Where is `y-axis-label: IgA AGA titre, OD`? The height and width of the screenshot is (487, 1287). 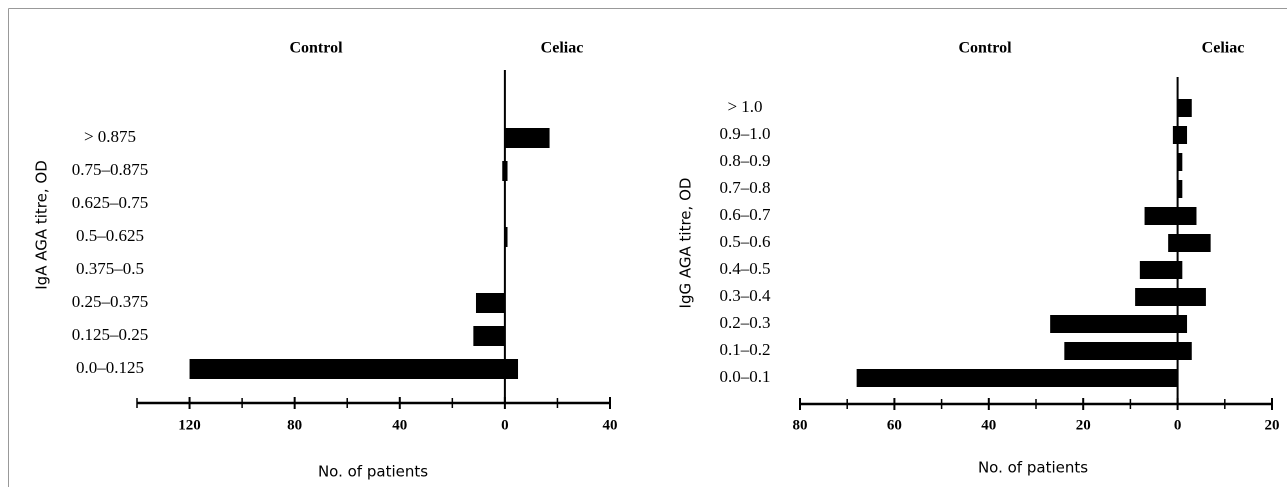 y-axis-label: IgA AGA titre, OD is located at coordinates (42, 225).